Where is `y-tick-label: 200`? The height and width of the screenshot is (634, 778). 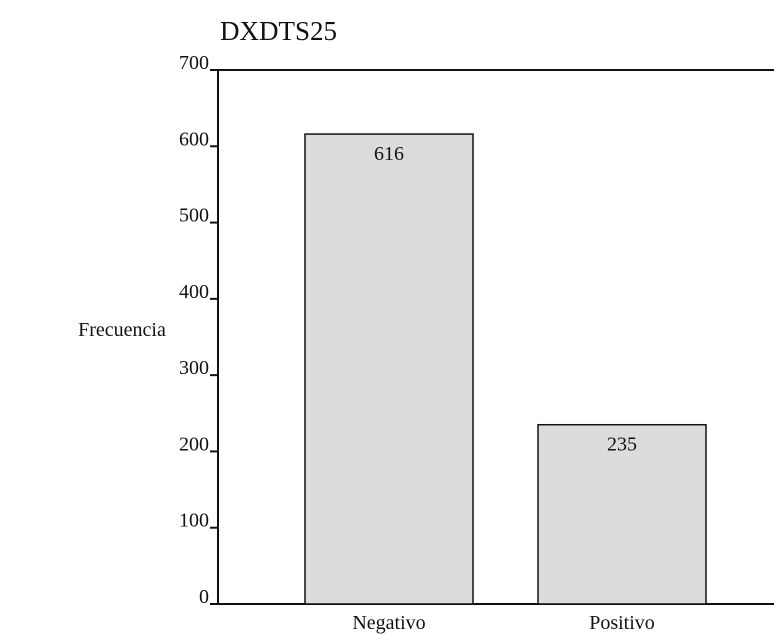 y-tick-label: 200 is located at coordinates (194, 444).